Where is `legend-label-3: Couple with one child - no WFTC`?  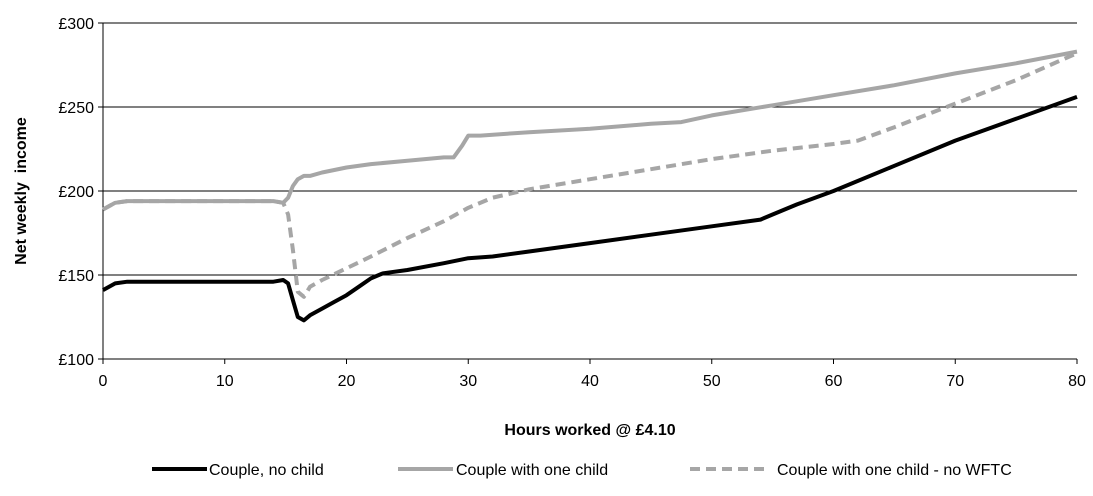
legend-label-3: Couple with one child - no WFTC is located at coordinates (894, 470).